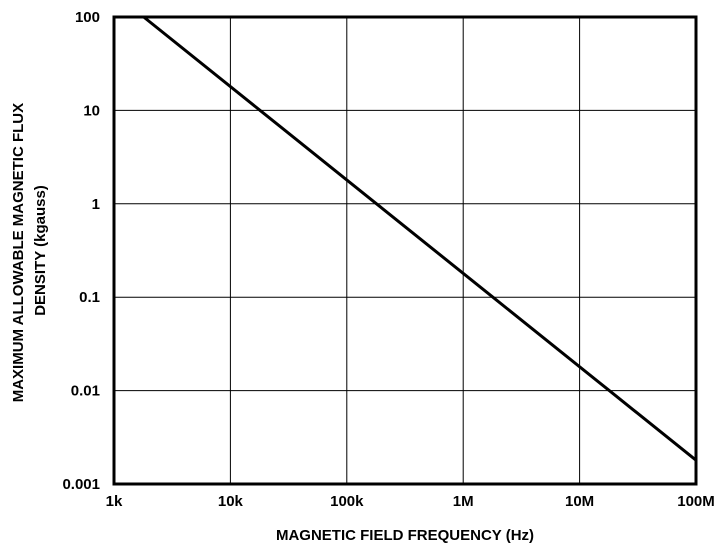 Image resolution: width=726 pixels, height=548 pixels. What do you see at coordinates (114, 501) in the screenshot?
I see `x-tick-label: 1k` at bounding box center [114, 501].